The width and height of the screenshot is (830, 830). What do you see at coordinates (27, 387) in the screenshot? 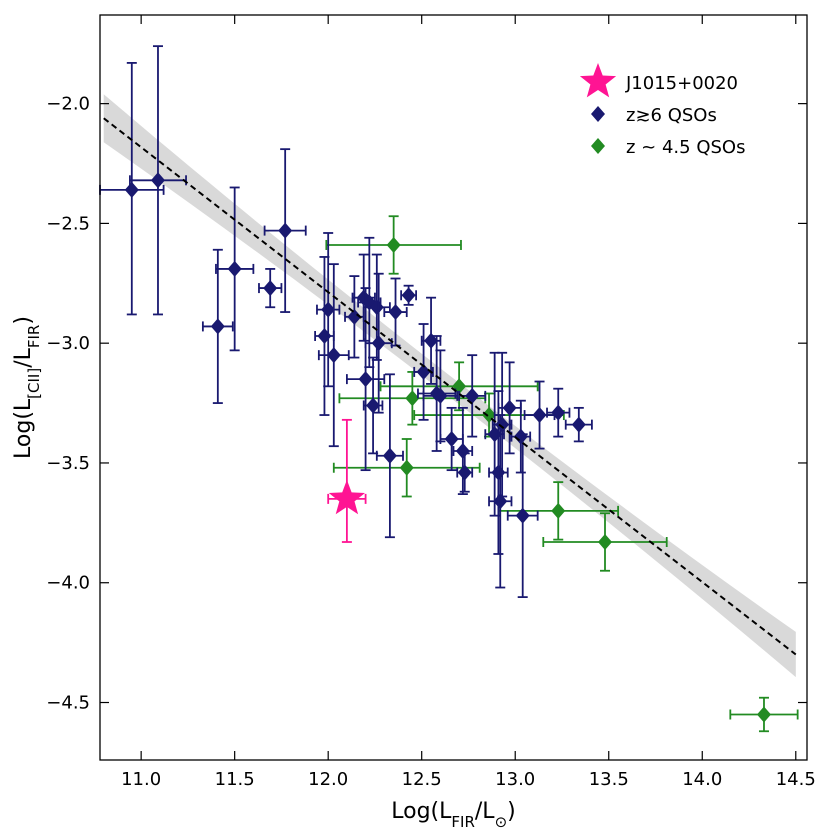
I see `y-axis-label: Log(L[CII]/LFIR)` at bounding box center [27, 387].